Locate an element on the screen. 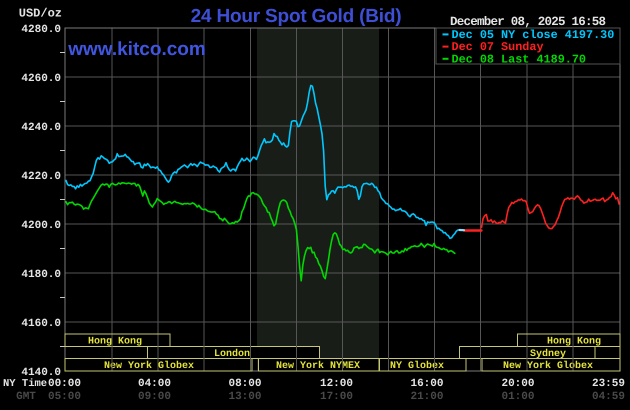 Image resolution: width=630 pixels, height=410 pixels. svg-text: 4140.0 is located at coordinates (41, 373).